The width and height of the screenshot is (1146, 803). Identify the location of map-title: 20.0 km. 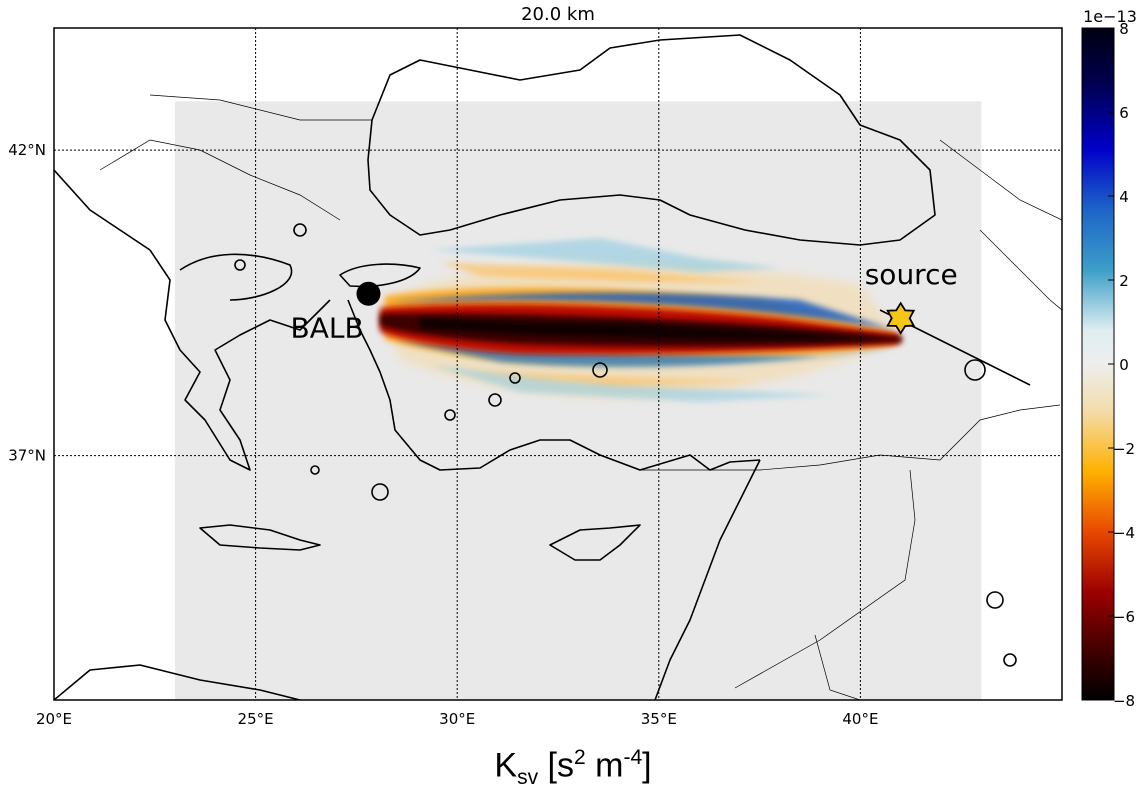
(558, 14).